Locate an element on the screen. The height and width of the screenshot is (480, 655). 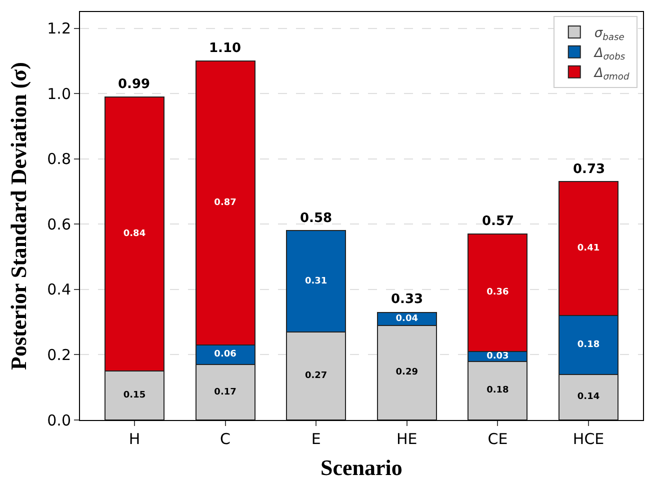
total-label: 0.57 is located at coordinates (498, 221).